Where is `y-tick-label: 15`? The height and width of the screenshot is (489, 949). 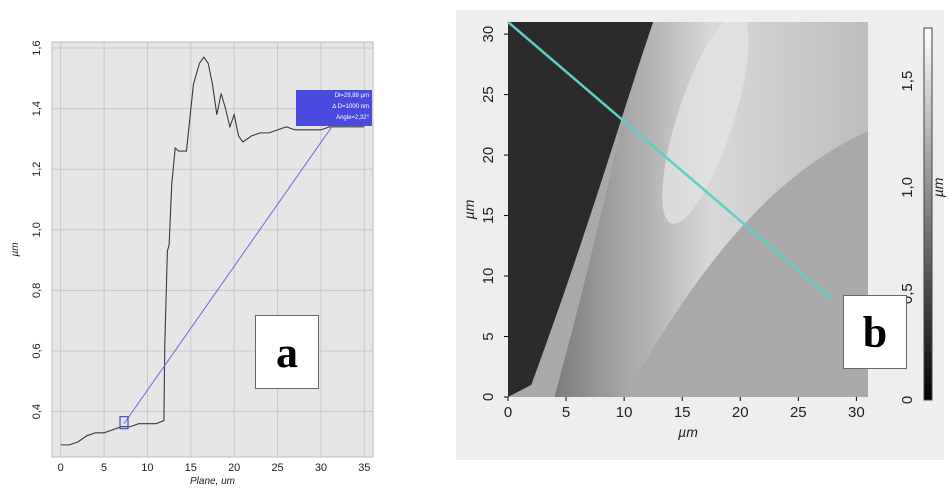 y-tick-label: 15 is located at coordinates (488, 215).